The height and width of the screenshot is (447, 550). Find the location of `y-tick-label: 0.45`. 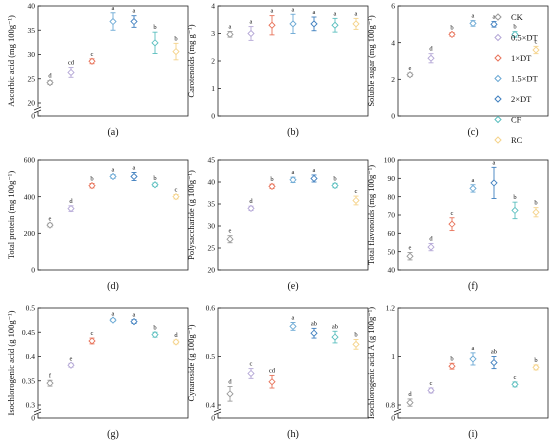

y-tick-label: 0.45 is located at coordinates (28, 332).